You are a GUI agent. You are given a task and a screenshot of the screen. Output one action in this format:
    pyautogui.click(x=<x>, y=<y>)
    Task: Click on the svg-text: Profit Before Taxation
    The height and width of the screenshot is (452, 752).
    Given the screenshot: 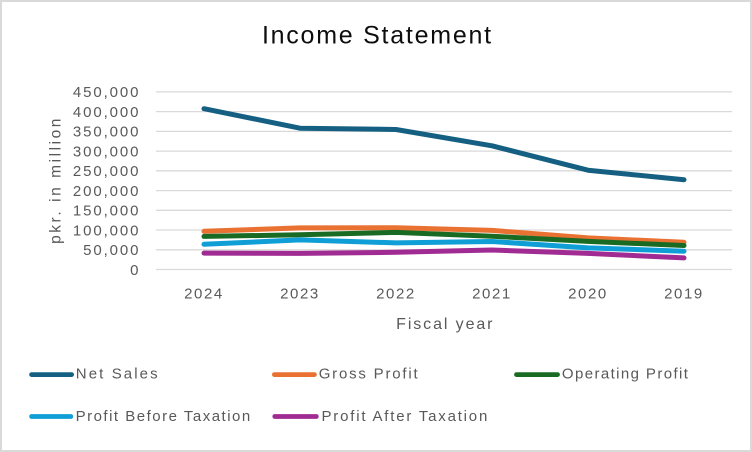 What is the action you would take?
    pyautogui.click(x=164, y=416)
    